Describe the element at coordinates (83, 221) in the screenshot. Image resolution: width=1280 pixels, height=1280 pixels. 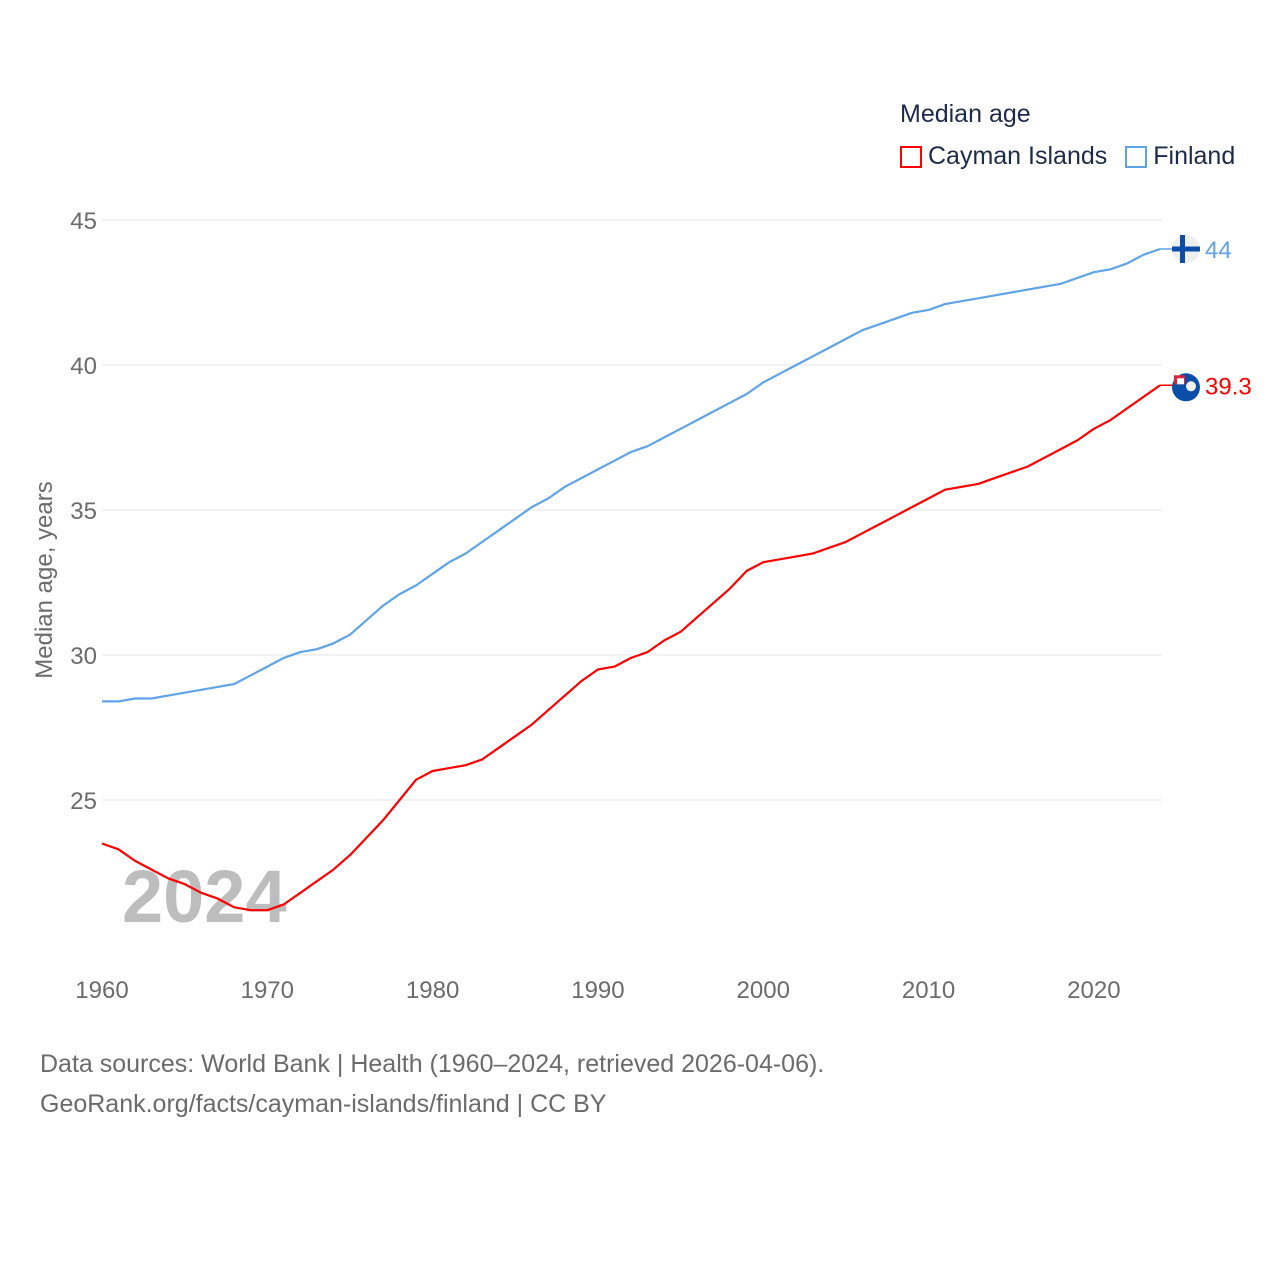
I see `y-tick-label: 45` at that location.